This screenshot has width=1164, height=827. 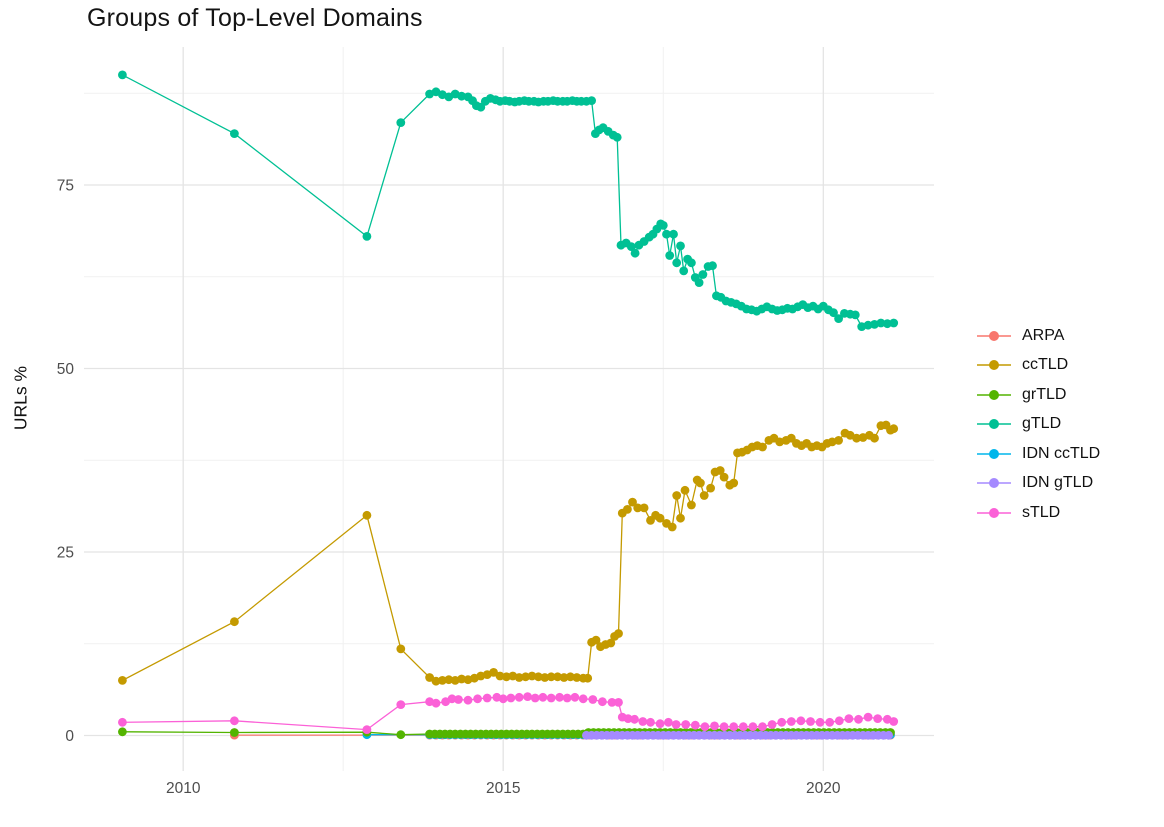 What do you see at coordinates (1061, 453) in the screenshot?
I see `legend-label: IDN ccTLD` at bounding box center [1061, 453].